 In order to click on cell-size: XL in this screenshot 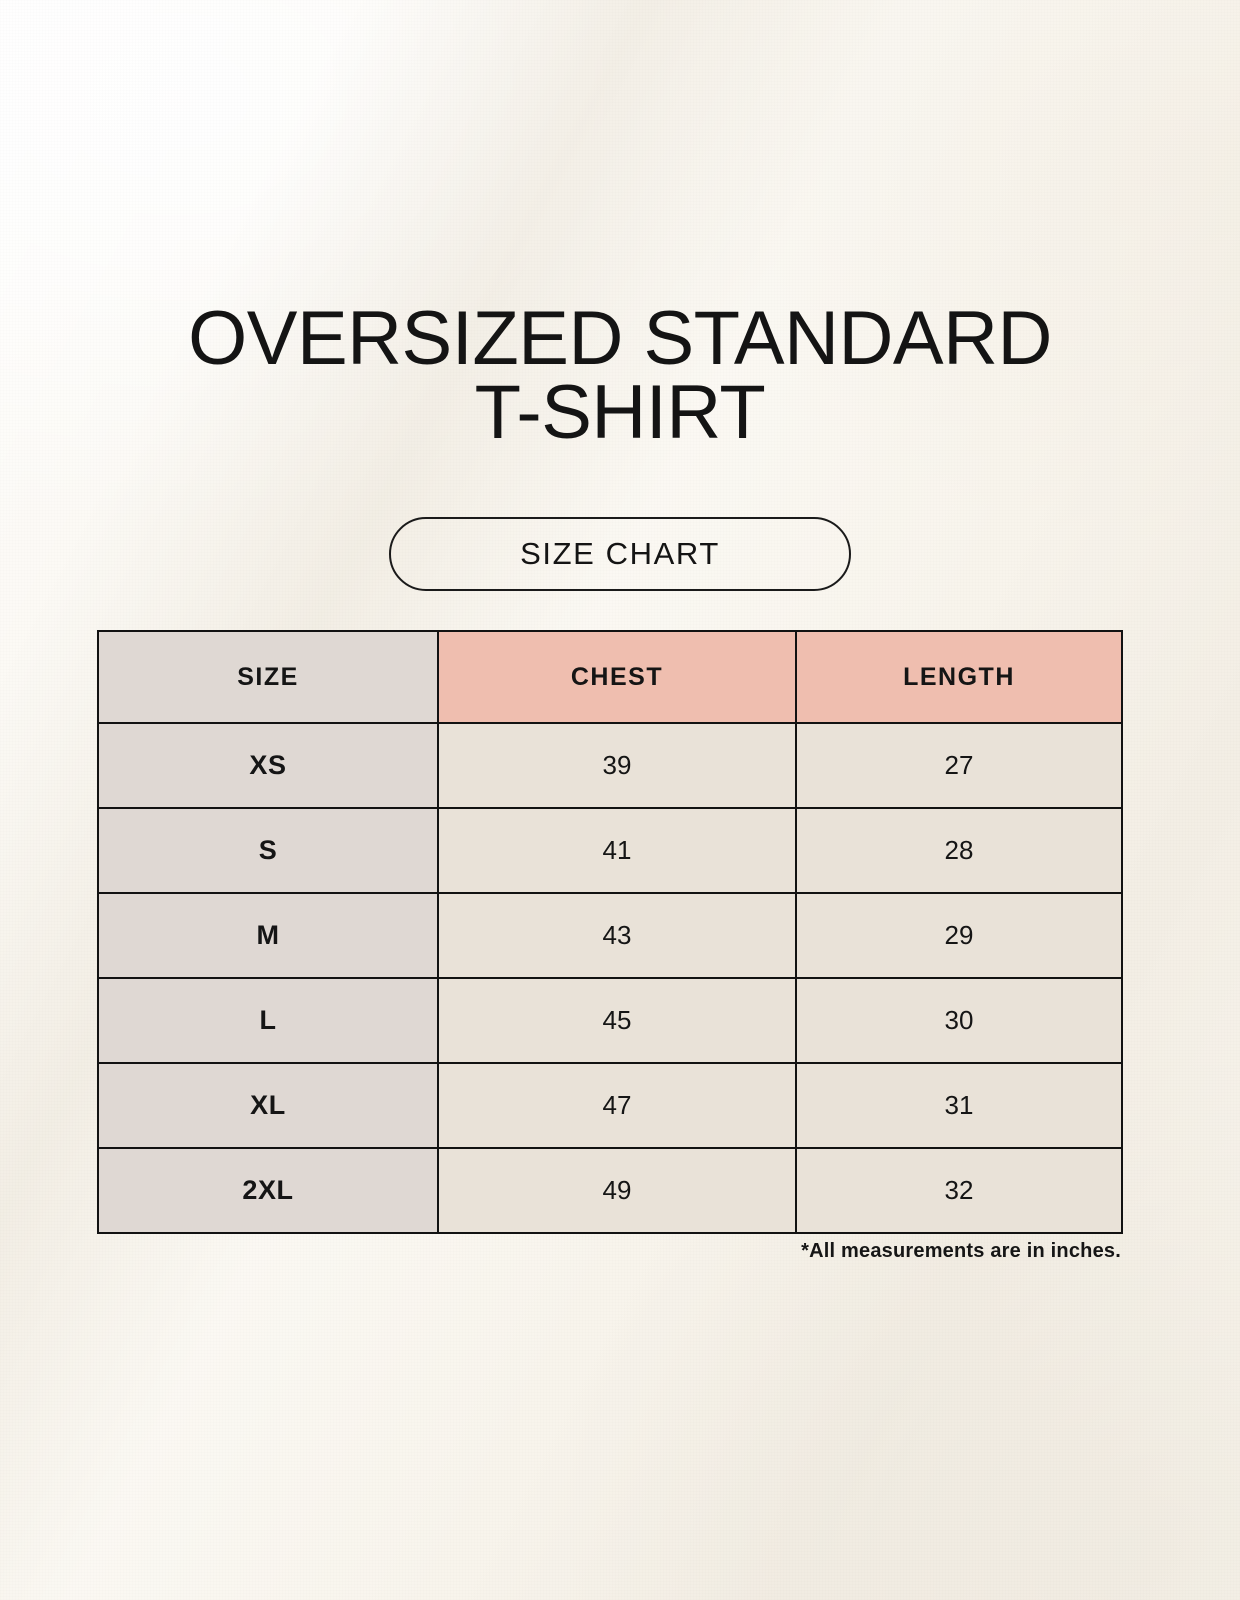, I will do `click(268, 1105)`.